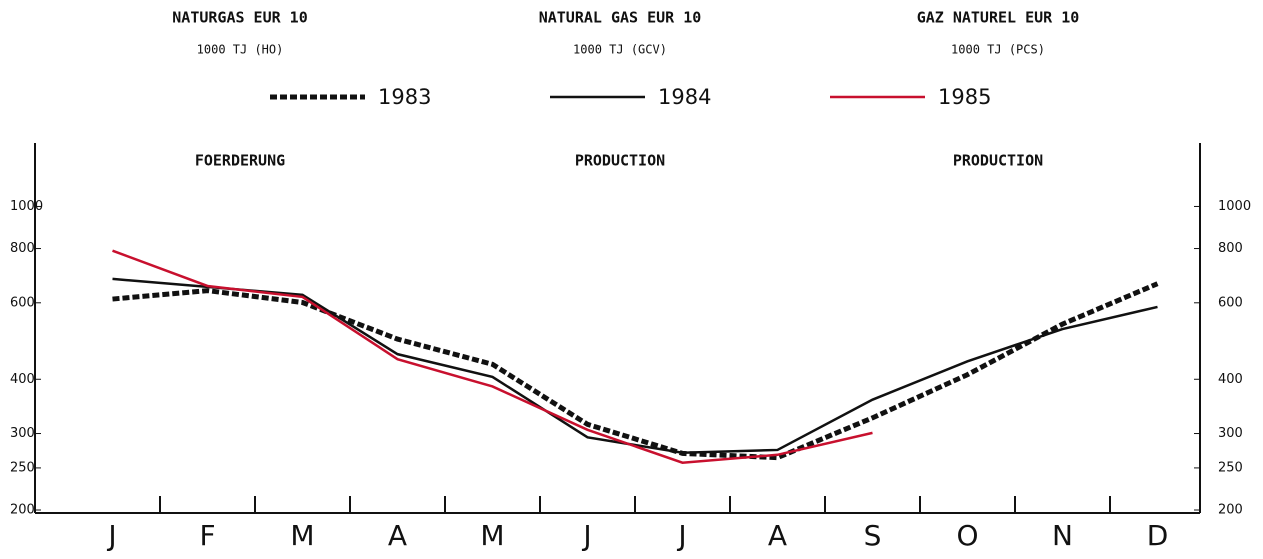  I want to click on legend-label: 1984, so click(684, 97).